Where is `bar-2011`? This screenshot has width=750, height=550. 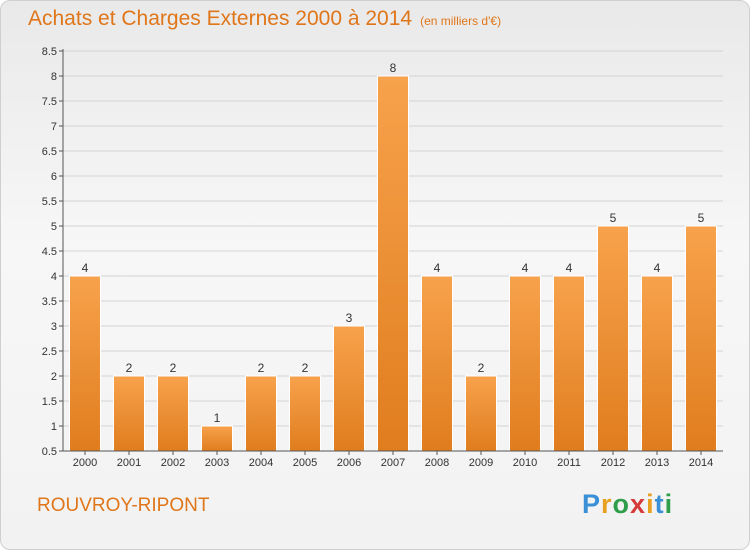
bar-2011 is located at coordinates (569, 363).